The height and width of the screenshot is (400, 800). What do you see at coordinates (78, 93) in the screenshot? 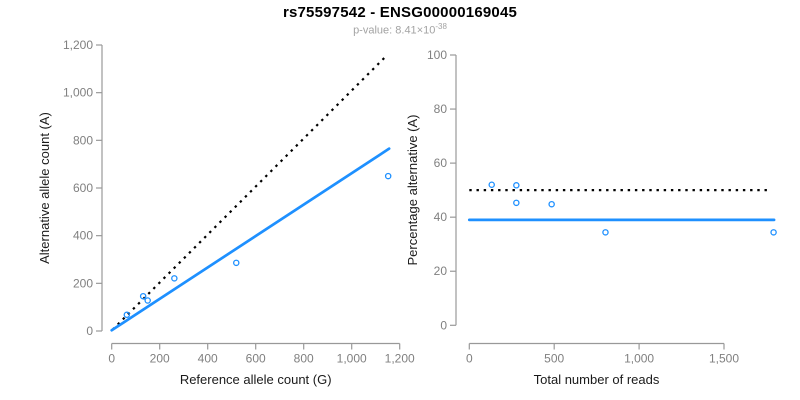
I see `y-tick-label: 1,000` at bounding box center [78, 93].